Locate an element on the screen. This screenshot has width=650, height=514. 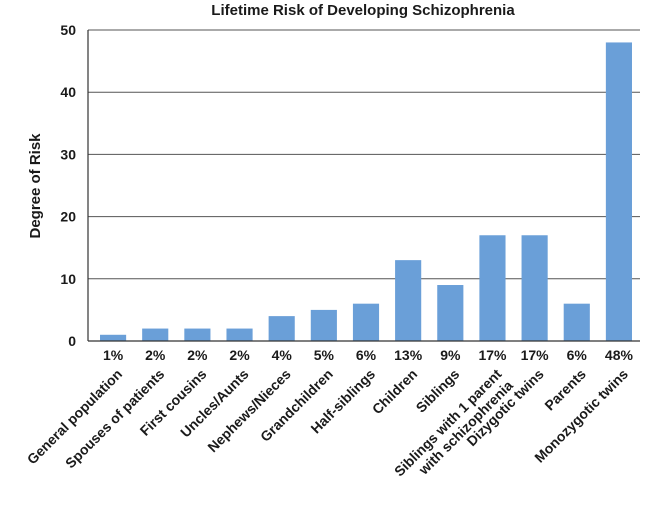
y-tick-label: 40 is located at coordinates (68, 92).